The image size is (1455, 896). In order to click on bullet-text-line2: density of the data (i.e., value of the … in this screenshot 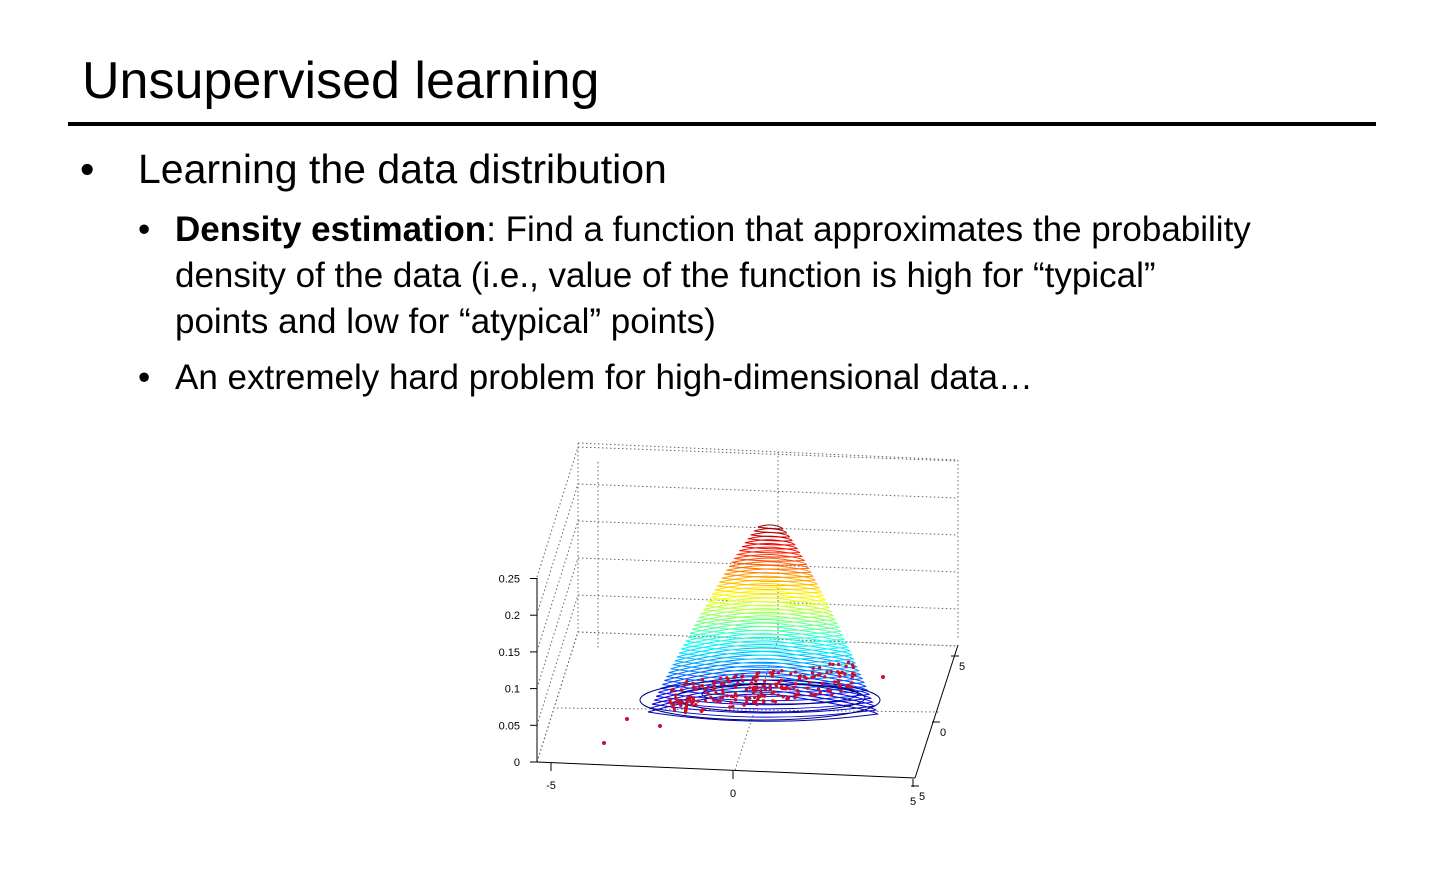, I will do `click(665, 275)`.